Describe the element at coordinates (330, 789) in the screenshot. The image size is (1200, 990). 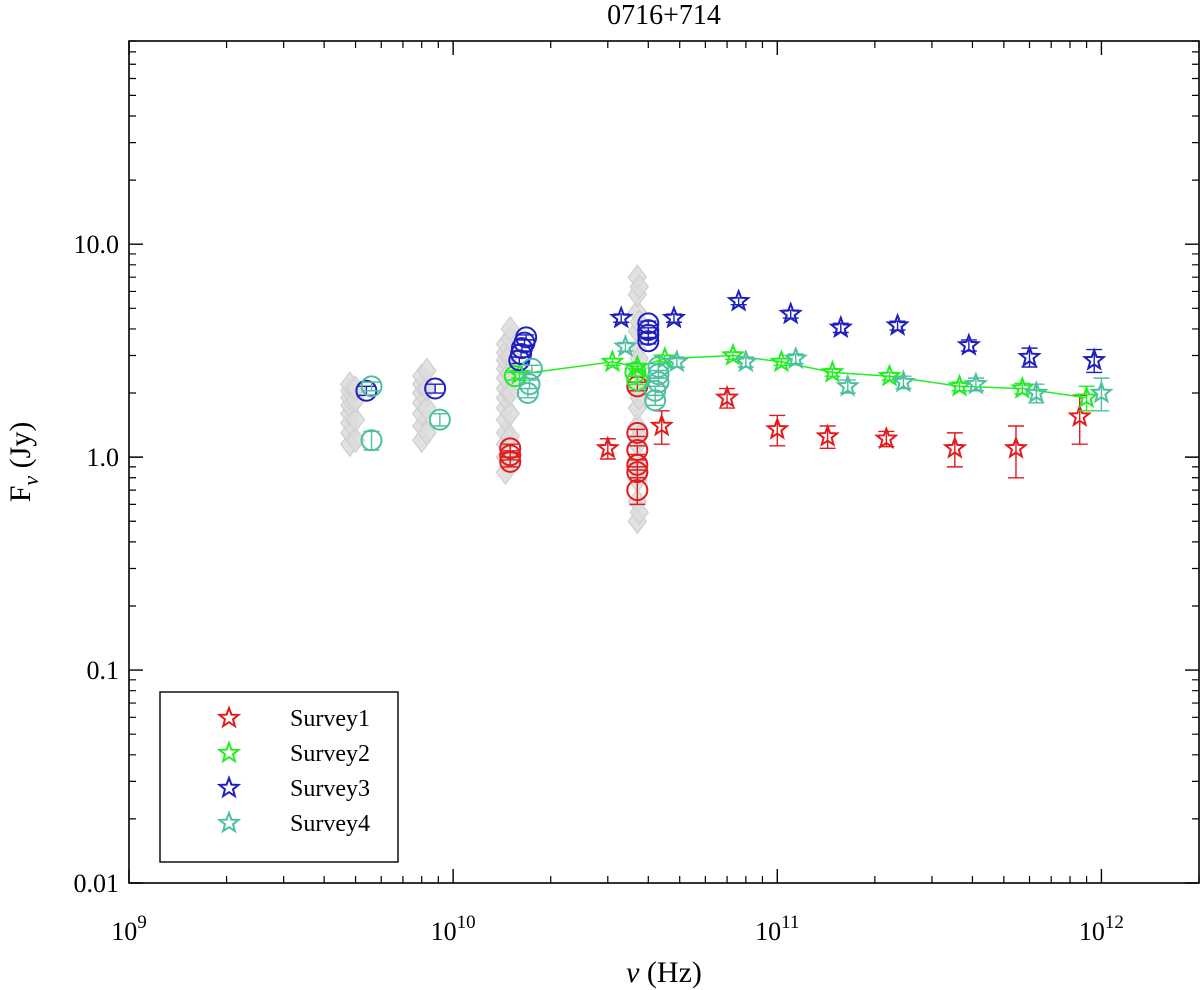
I see `legend-label-survey3: Survey3` at that location.